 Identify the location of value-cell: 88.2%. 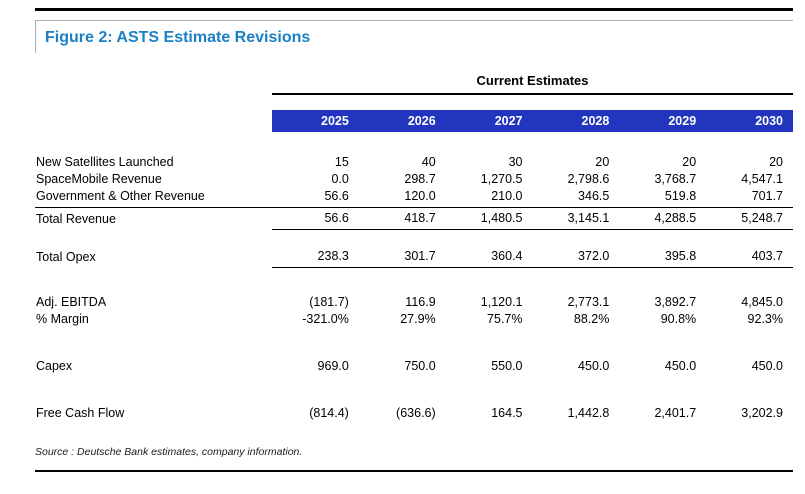
(591, 319).